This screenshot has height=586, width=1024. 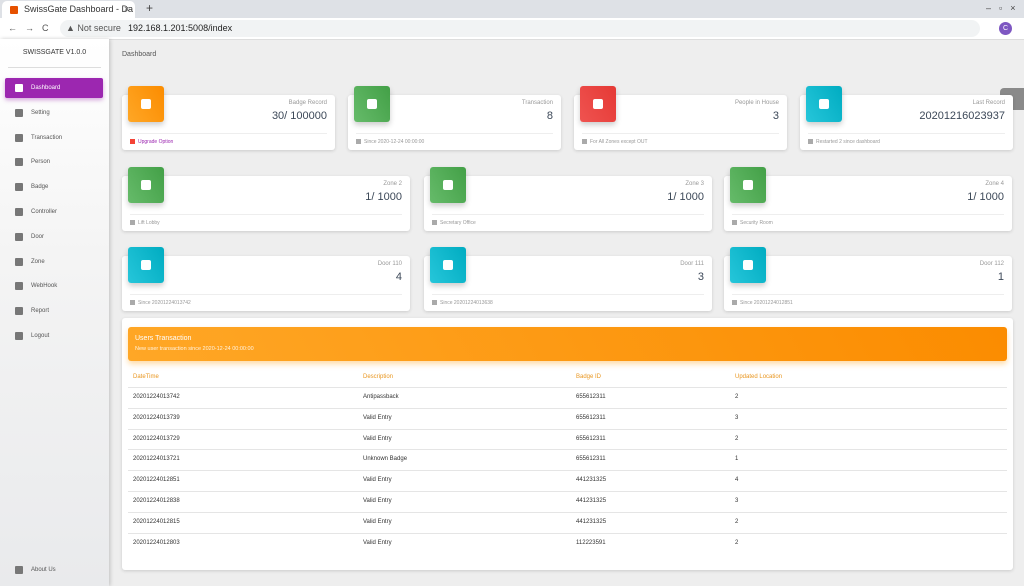 What do you see at coordinates (46, 88) in the screenshot?
I see `nav-label: Dashboard` at bounding box center [46, 88].